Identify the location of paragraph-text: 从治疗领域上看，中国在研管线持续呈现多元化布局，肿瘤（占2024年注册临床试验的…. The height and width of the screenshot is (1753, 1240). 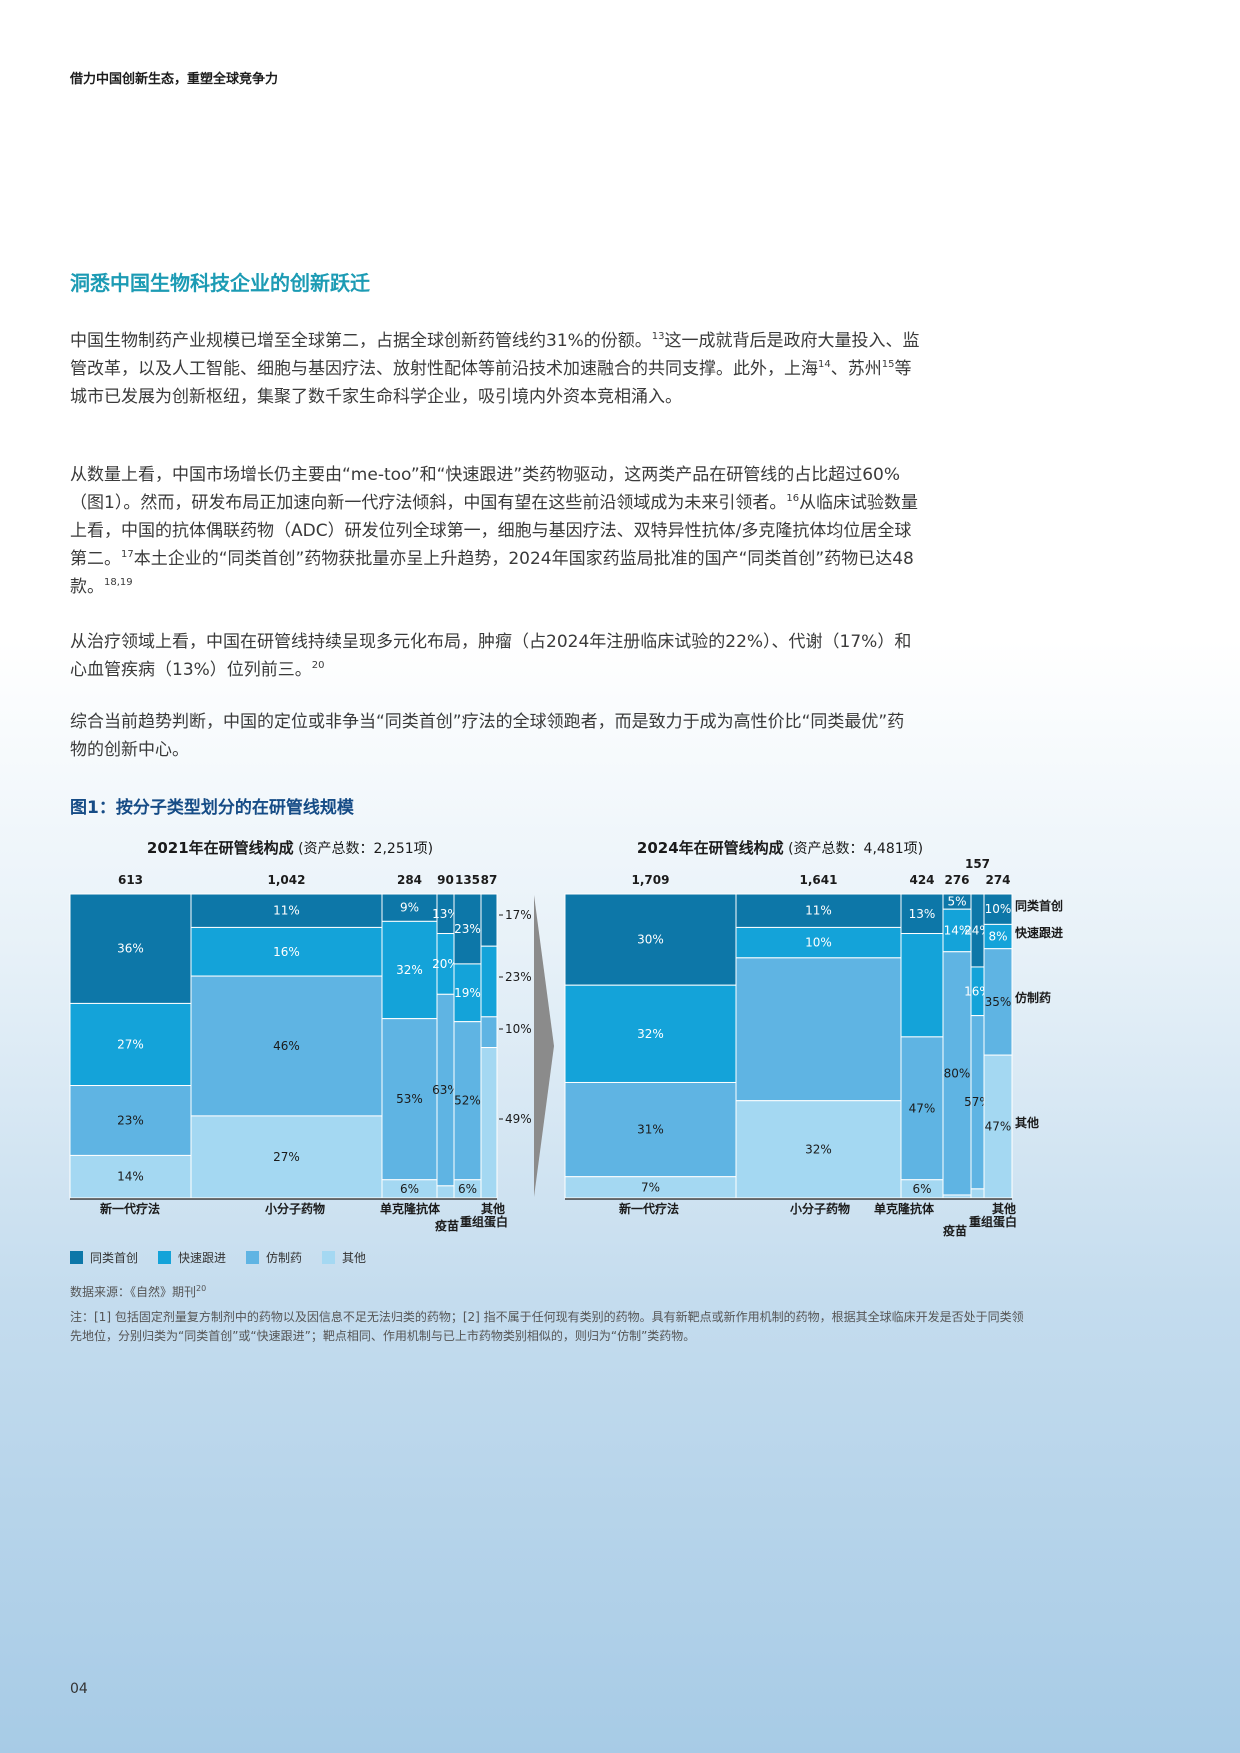
(491, 656).